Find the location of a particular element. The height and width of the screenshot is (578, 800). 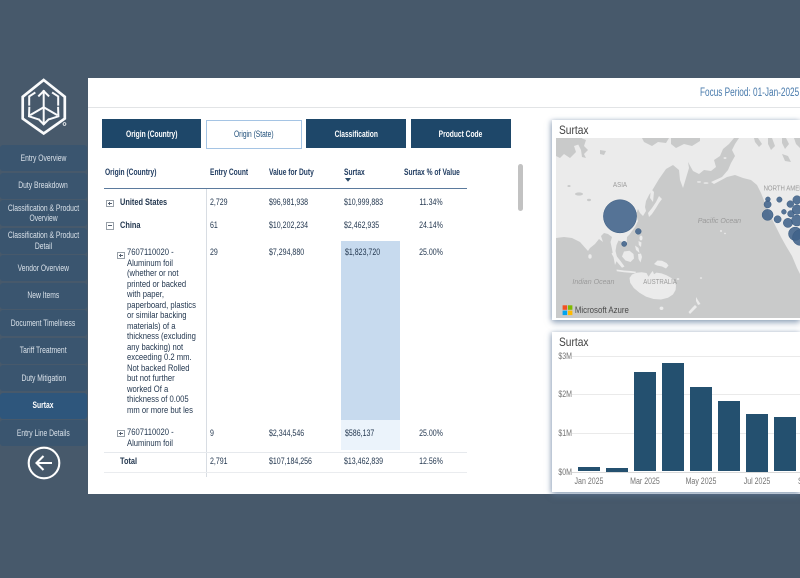

svg-text: Indian Ocean is located at coordinates (593, 280).